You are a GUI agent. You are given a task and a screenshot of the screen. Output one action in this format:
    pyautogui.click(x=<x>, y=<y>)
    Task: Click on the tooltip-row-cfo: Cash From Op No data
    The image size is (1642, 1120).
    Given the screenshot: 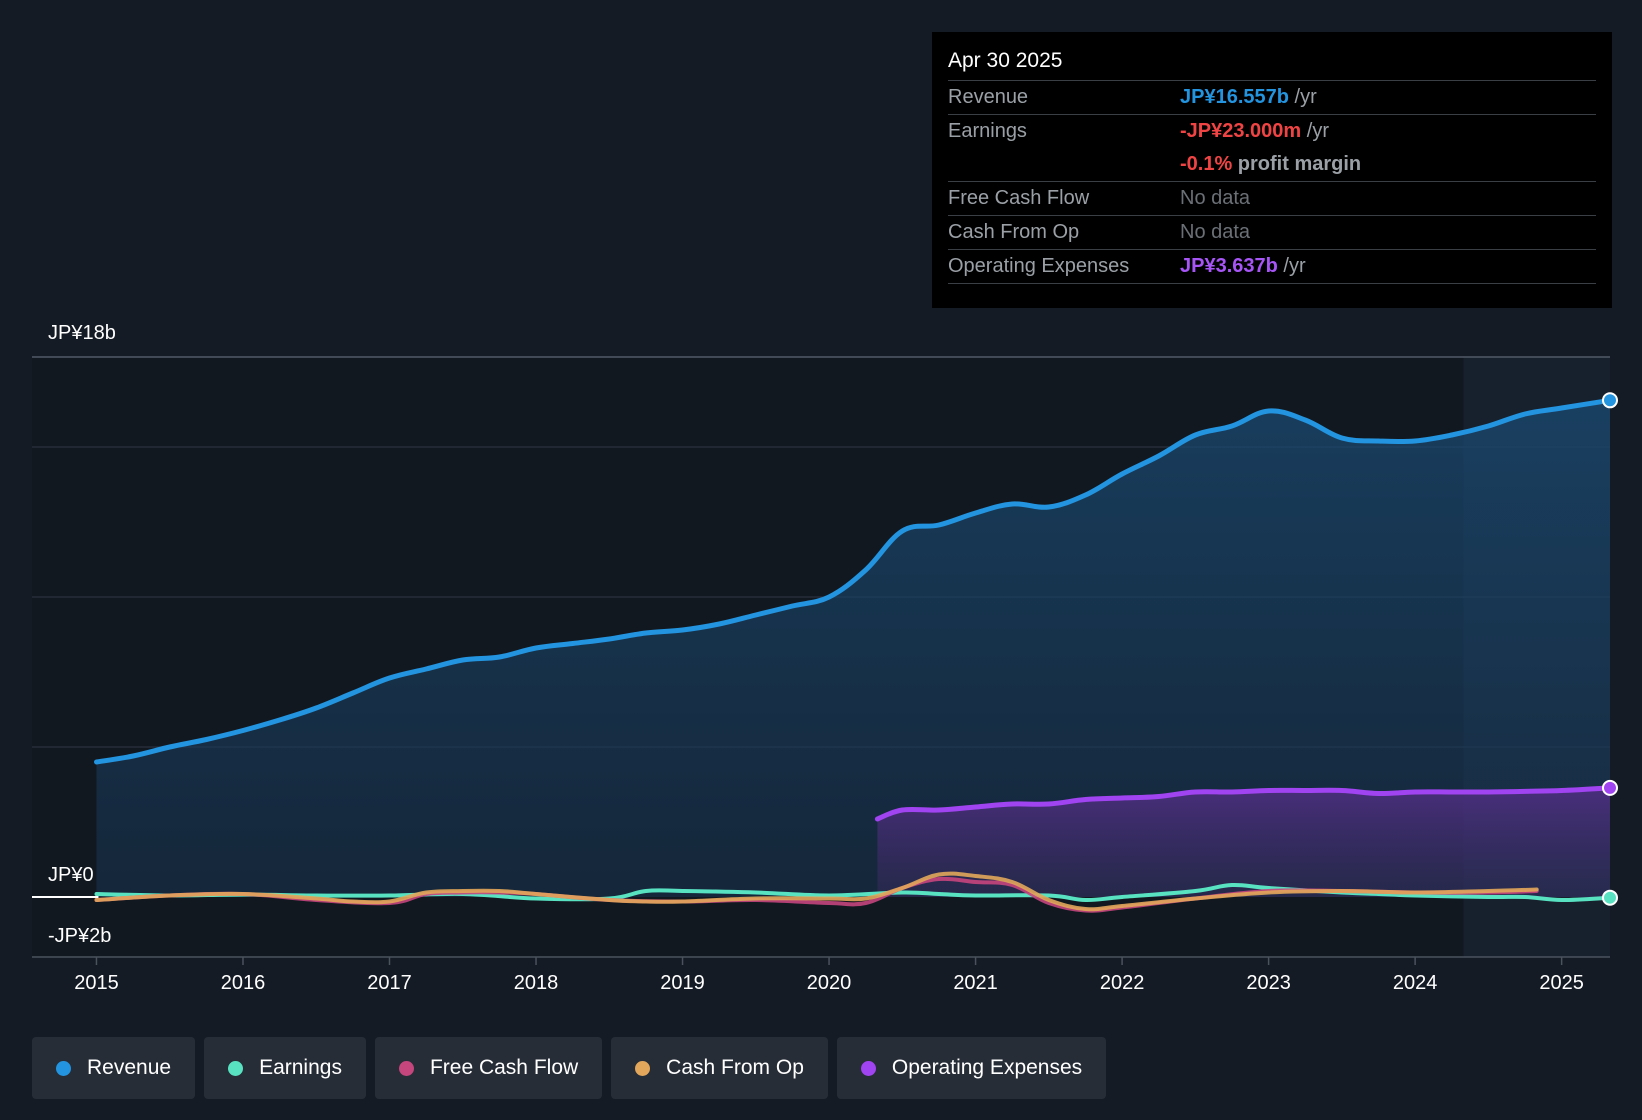 What is the action you would take?
    pyautogui.click(x=1272, y=232)
    